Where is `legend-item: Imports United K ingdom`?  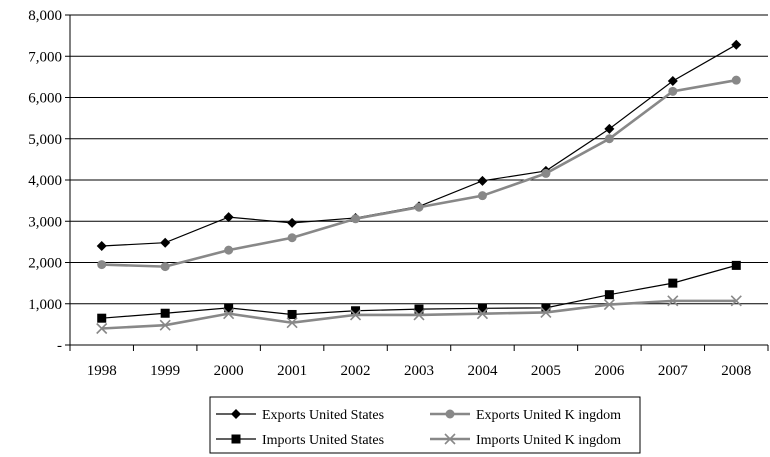
legend-item: Imports United K ingdom is located at coordinates (525, 440).